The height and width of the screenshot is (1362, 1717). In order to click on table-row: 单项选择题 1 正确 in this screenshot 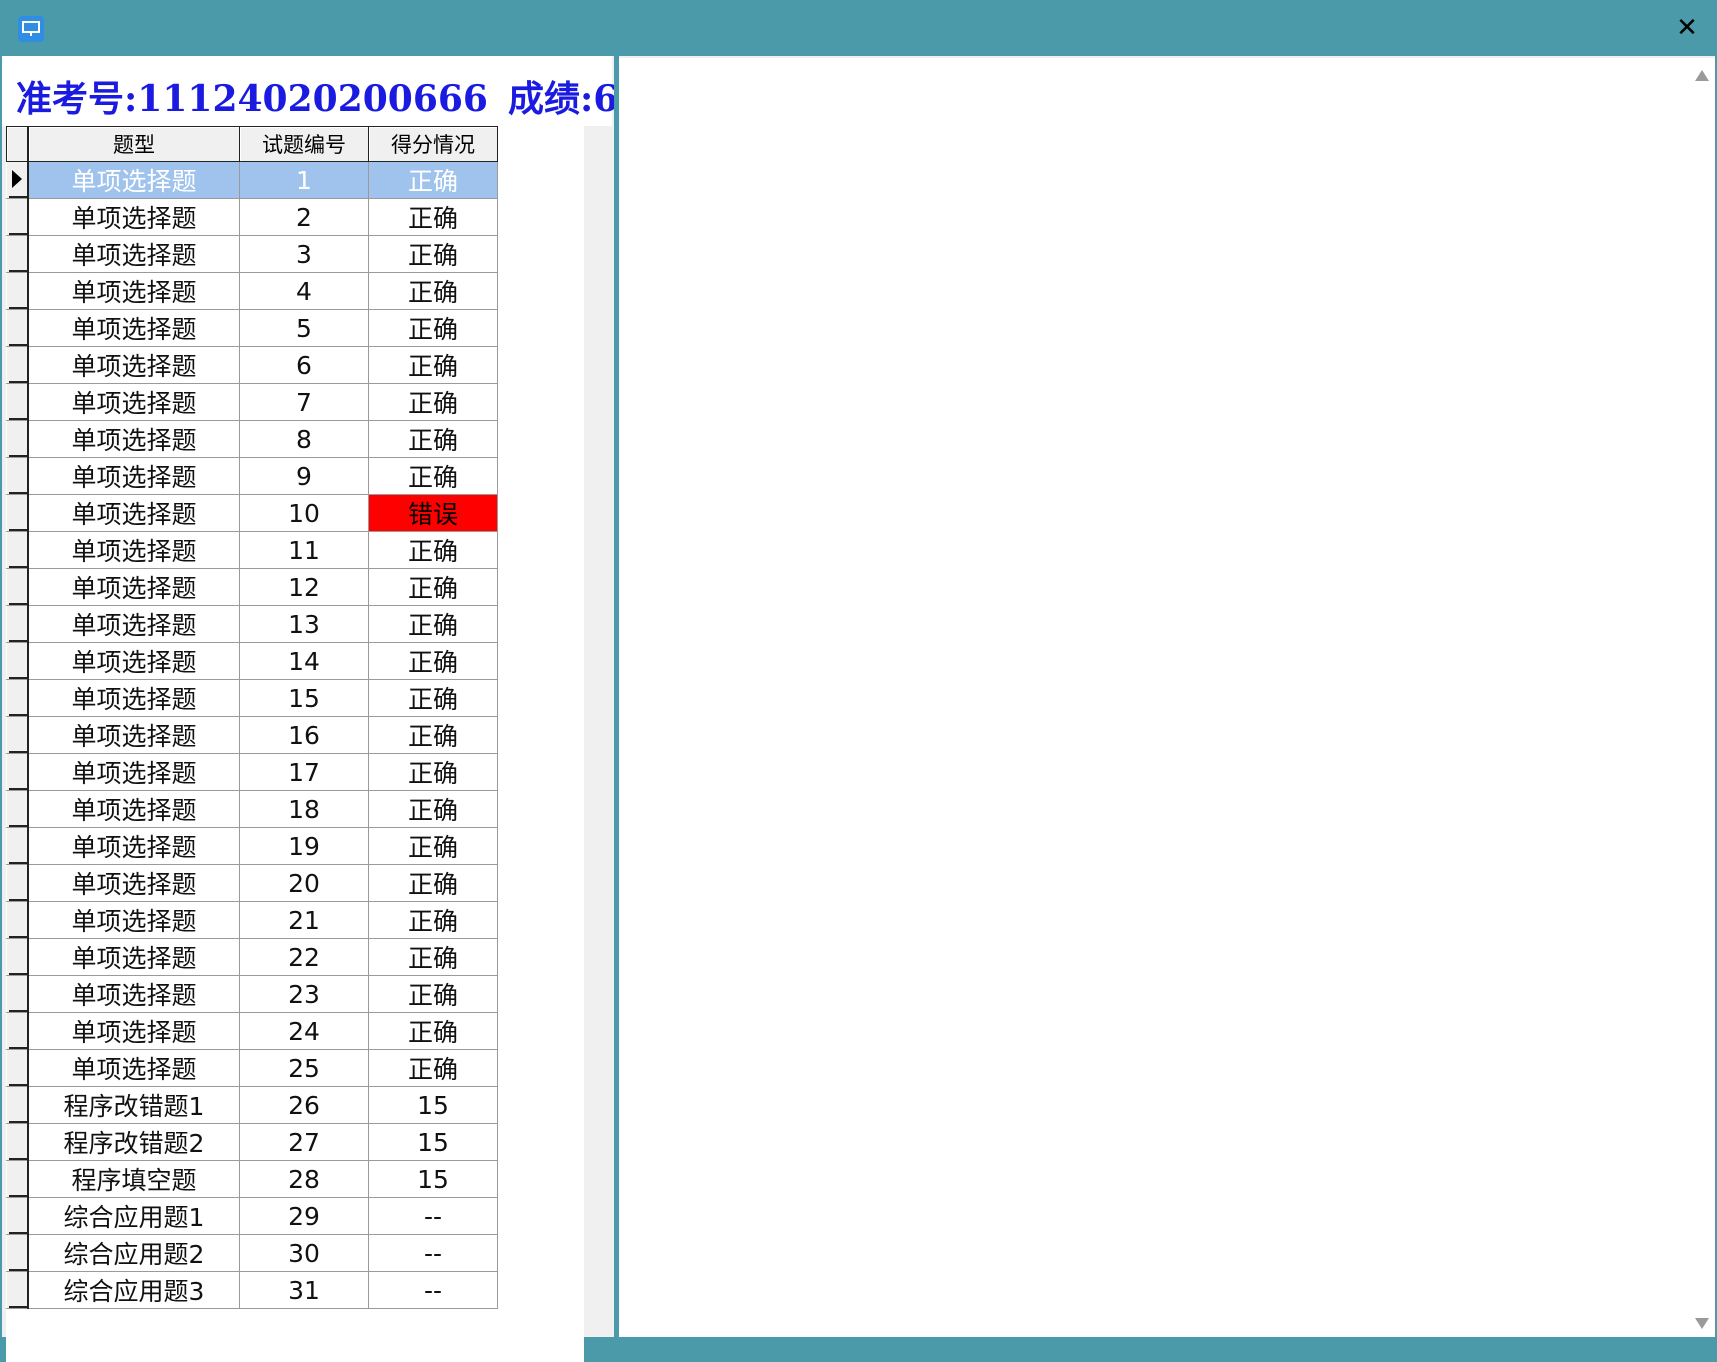, I will do `click(252, 180)`.